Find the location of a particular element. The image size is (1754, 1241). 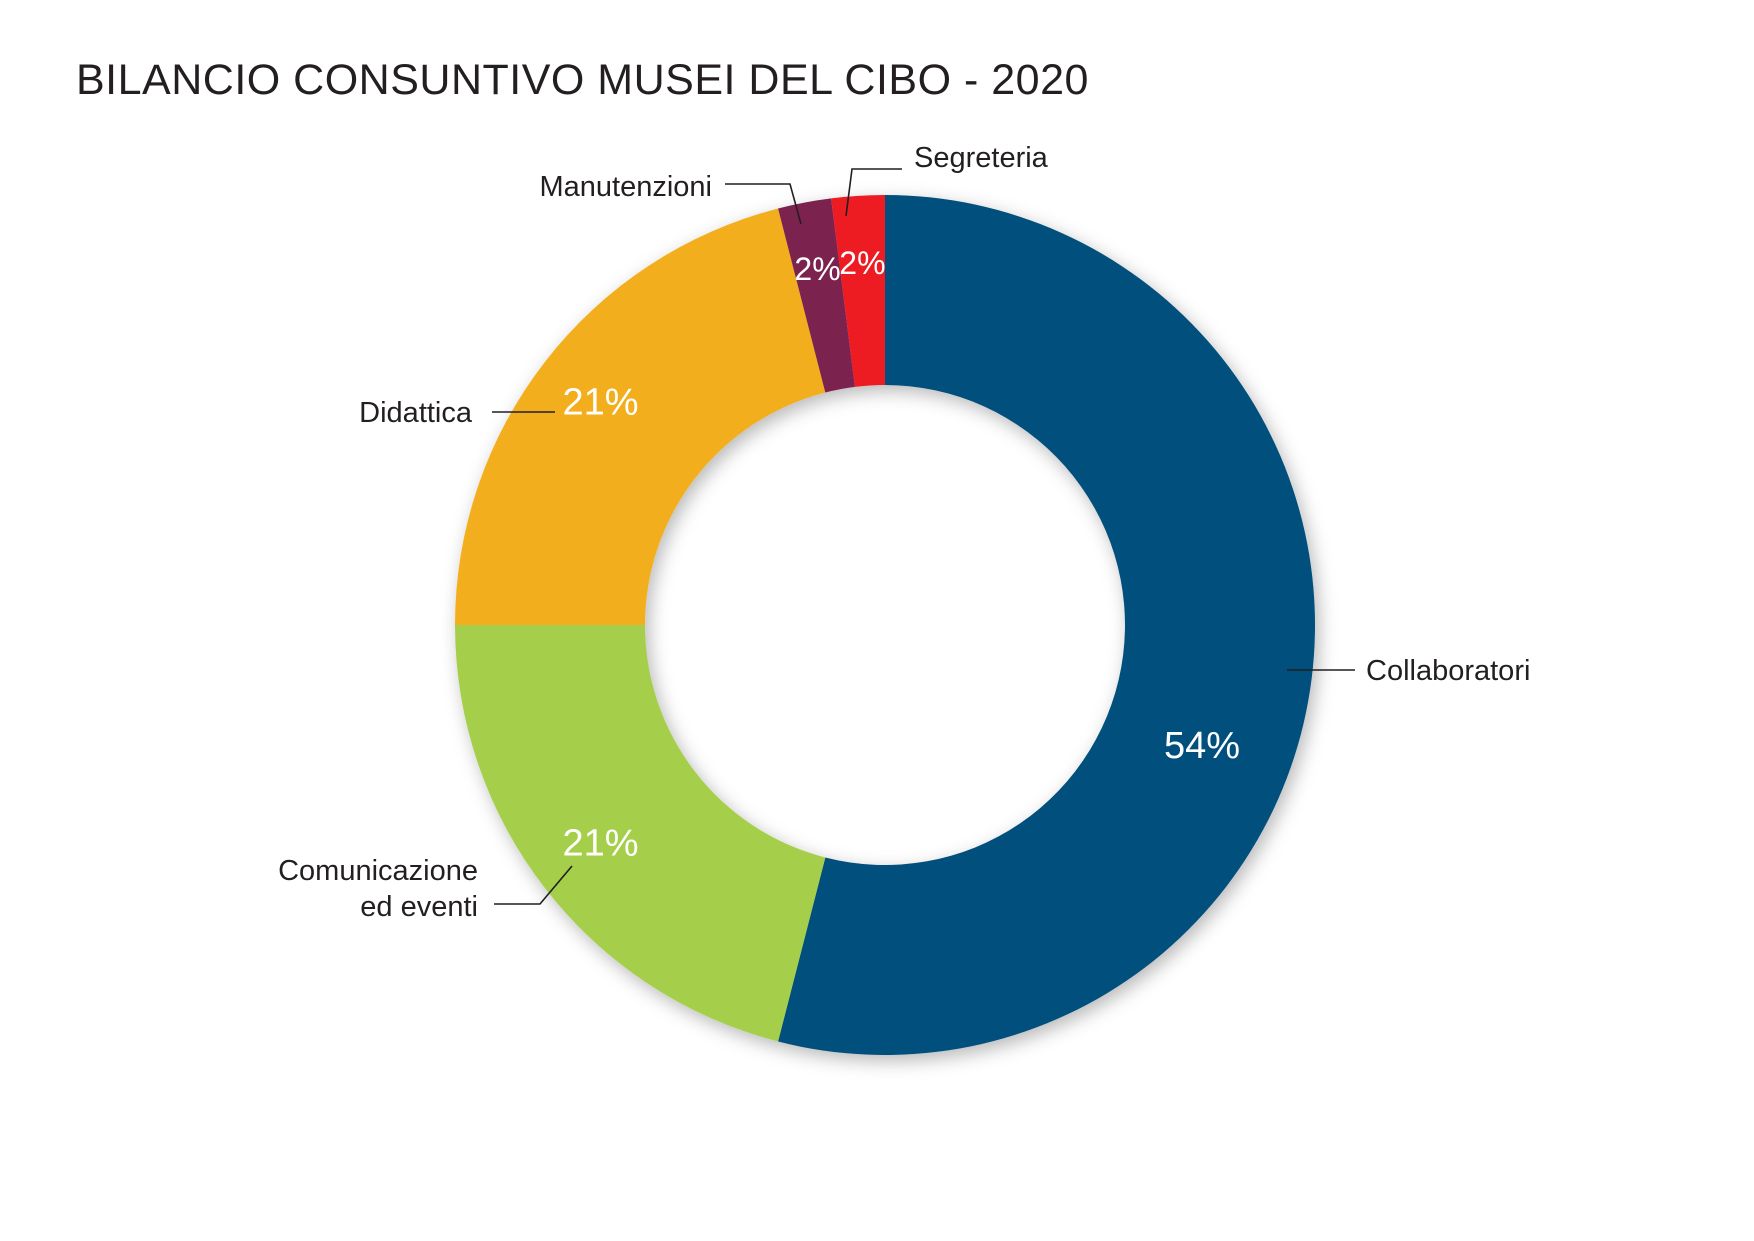

category-label-segreteria: Segreteria is located at coordinates (981, 158).